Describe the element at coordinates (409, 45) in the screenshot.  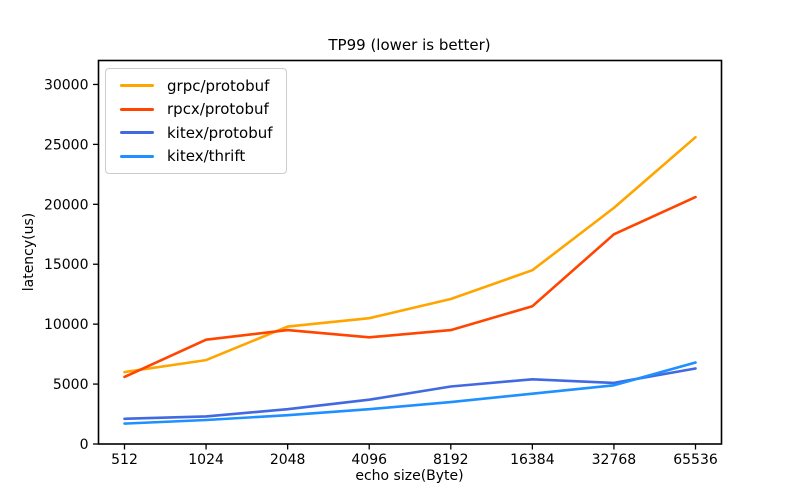
I see `chart-title: TP99 (lower is better)` at that location.